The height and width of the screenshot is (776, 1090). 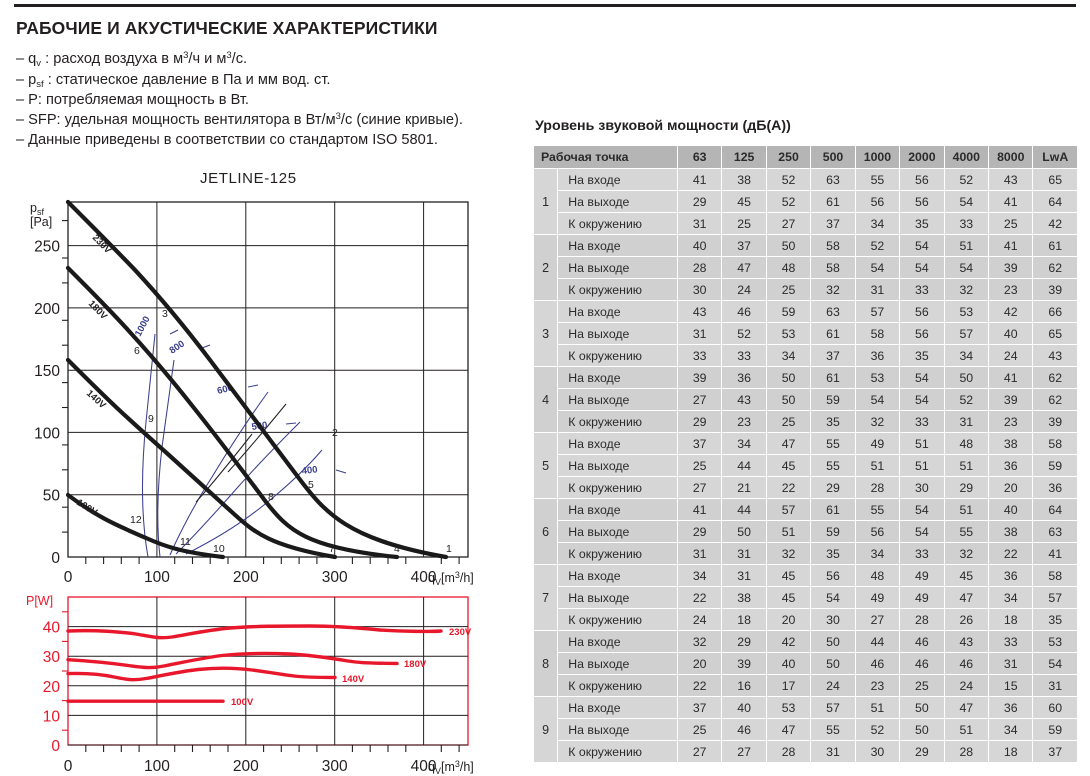 I want to click on operating-point-id: 6, so click(x=546, y=531).